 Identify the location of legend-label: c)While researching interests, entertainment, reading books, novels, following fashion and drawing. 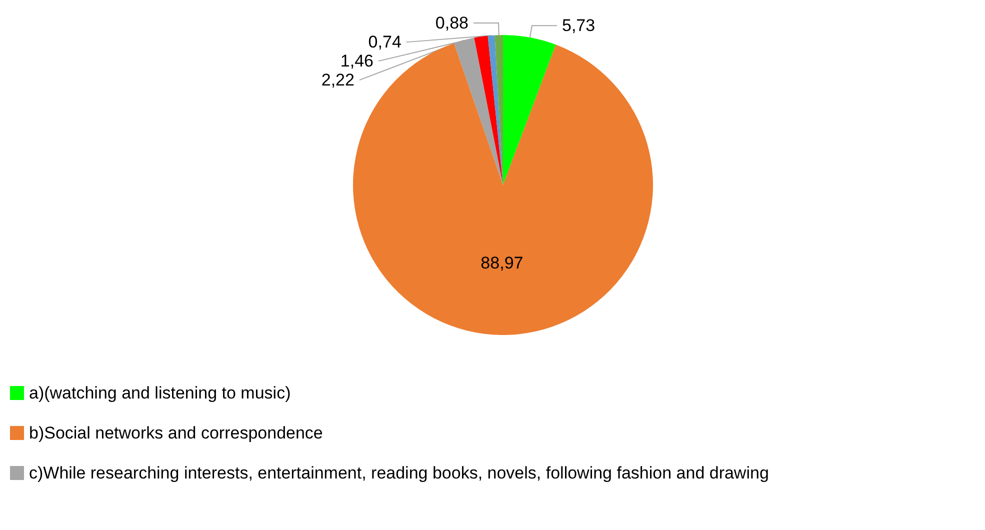
(399, 473).